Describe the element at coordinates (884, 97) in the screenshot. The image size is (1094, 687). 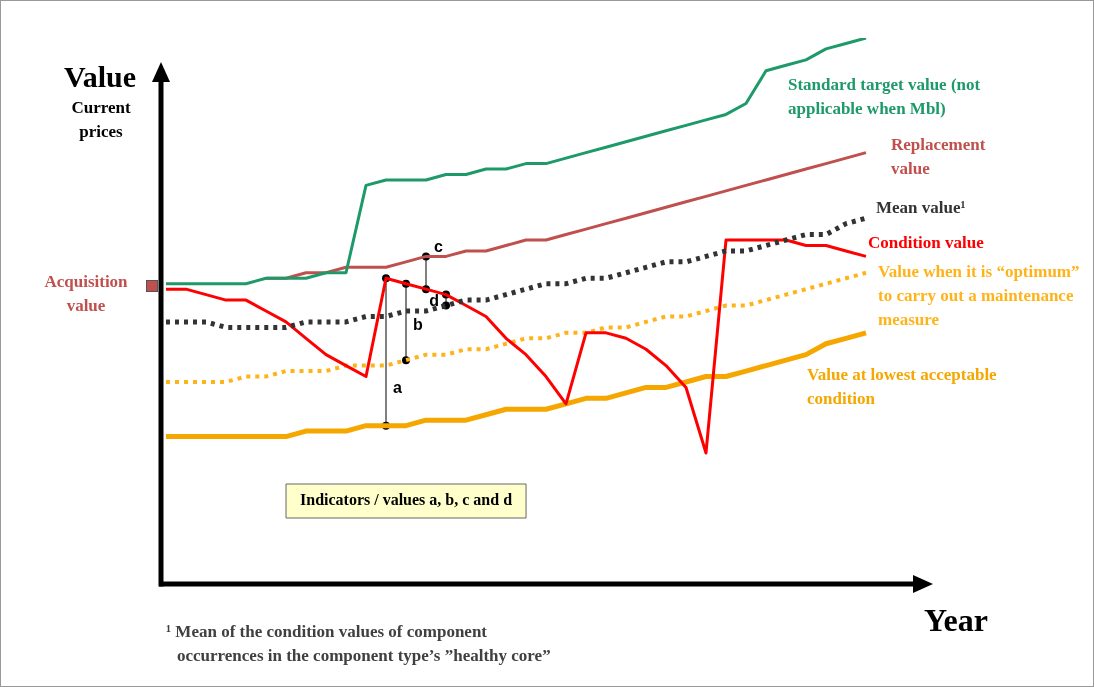
I see `series-label: Standard target value (not applicable when Mbl)` at that location.